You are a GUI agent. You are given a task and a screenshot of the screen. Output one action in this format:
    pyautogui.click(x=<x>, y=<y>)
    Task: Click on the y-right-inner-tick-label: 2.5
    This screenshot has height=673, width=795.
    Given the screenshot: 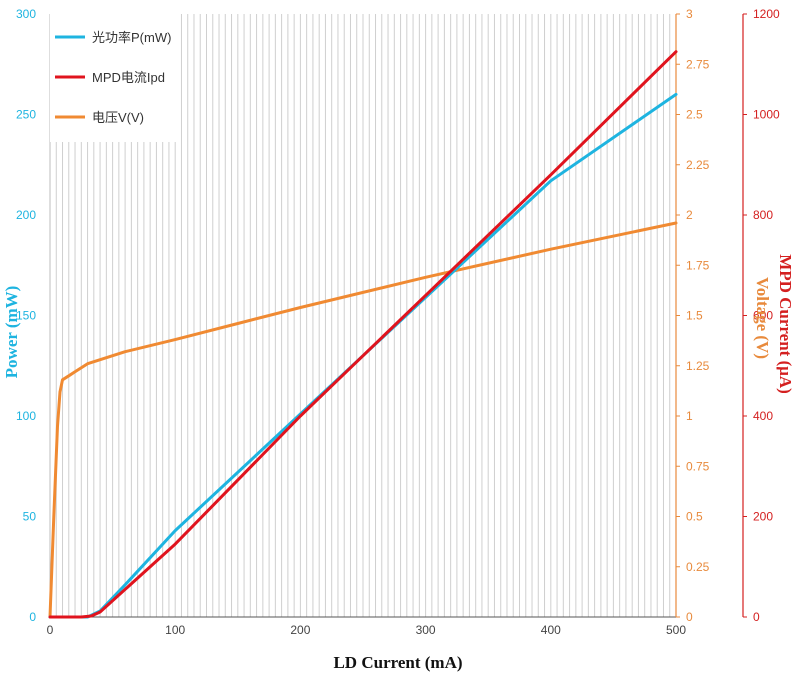 What is the action you would take?
    pyautogui.click(x=694, y=115)
    